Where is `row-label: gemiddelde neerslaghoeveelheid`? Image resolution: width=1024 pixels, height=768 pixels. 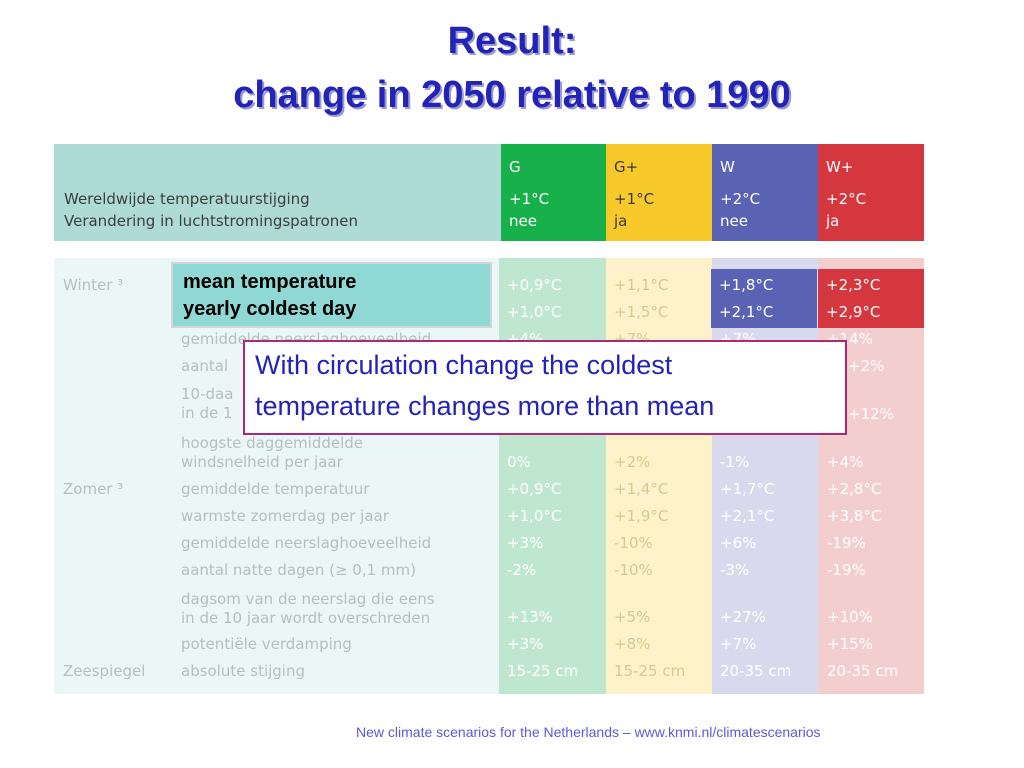
row-label: gemiddelde neerslaghoeveelheid is located at coordinates (306, 543).